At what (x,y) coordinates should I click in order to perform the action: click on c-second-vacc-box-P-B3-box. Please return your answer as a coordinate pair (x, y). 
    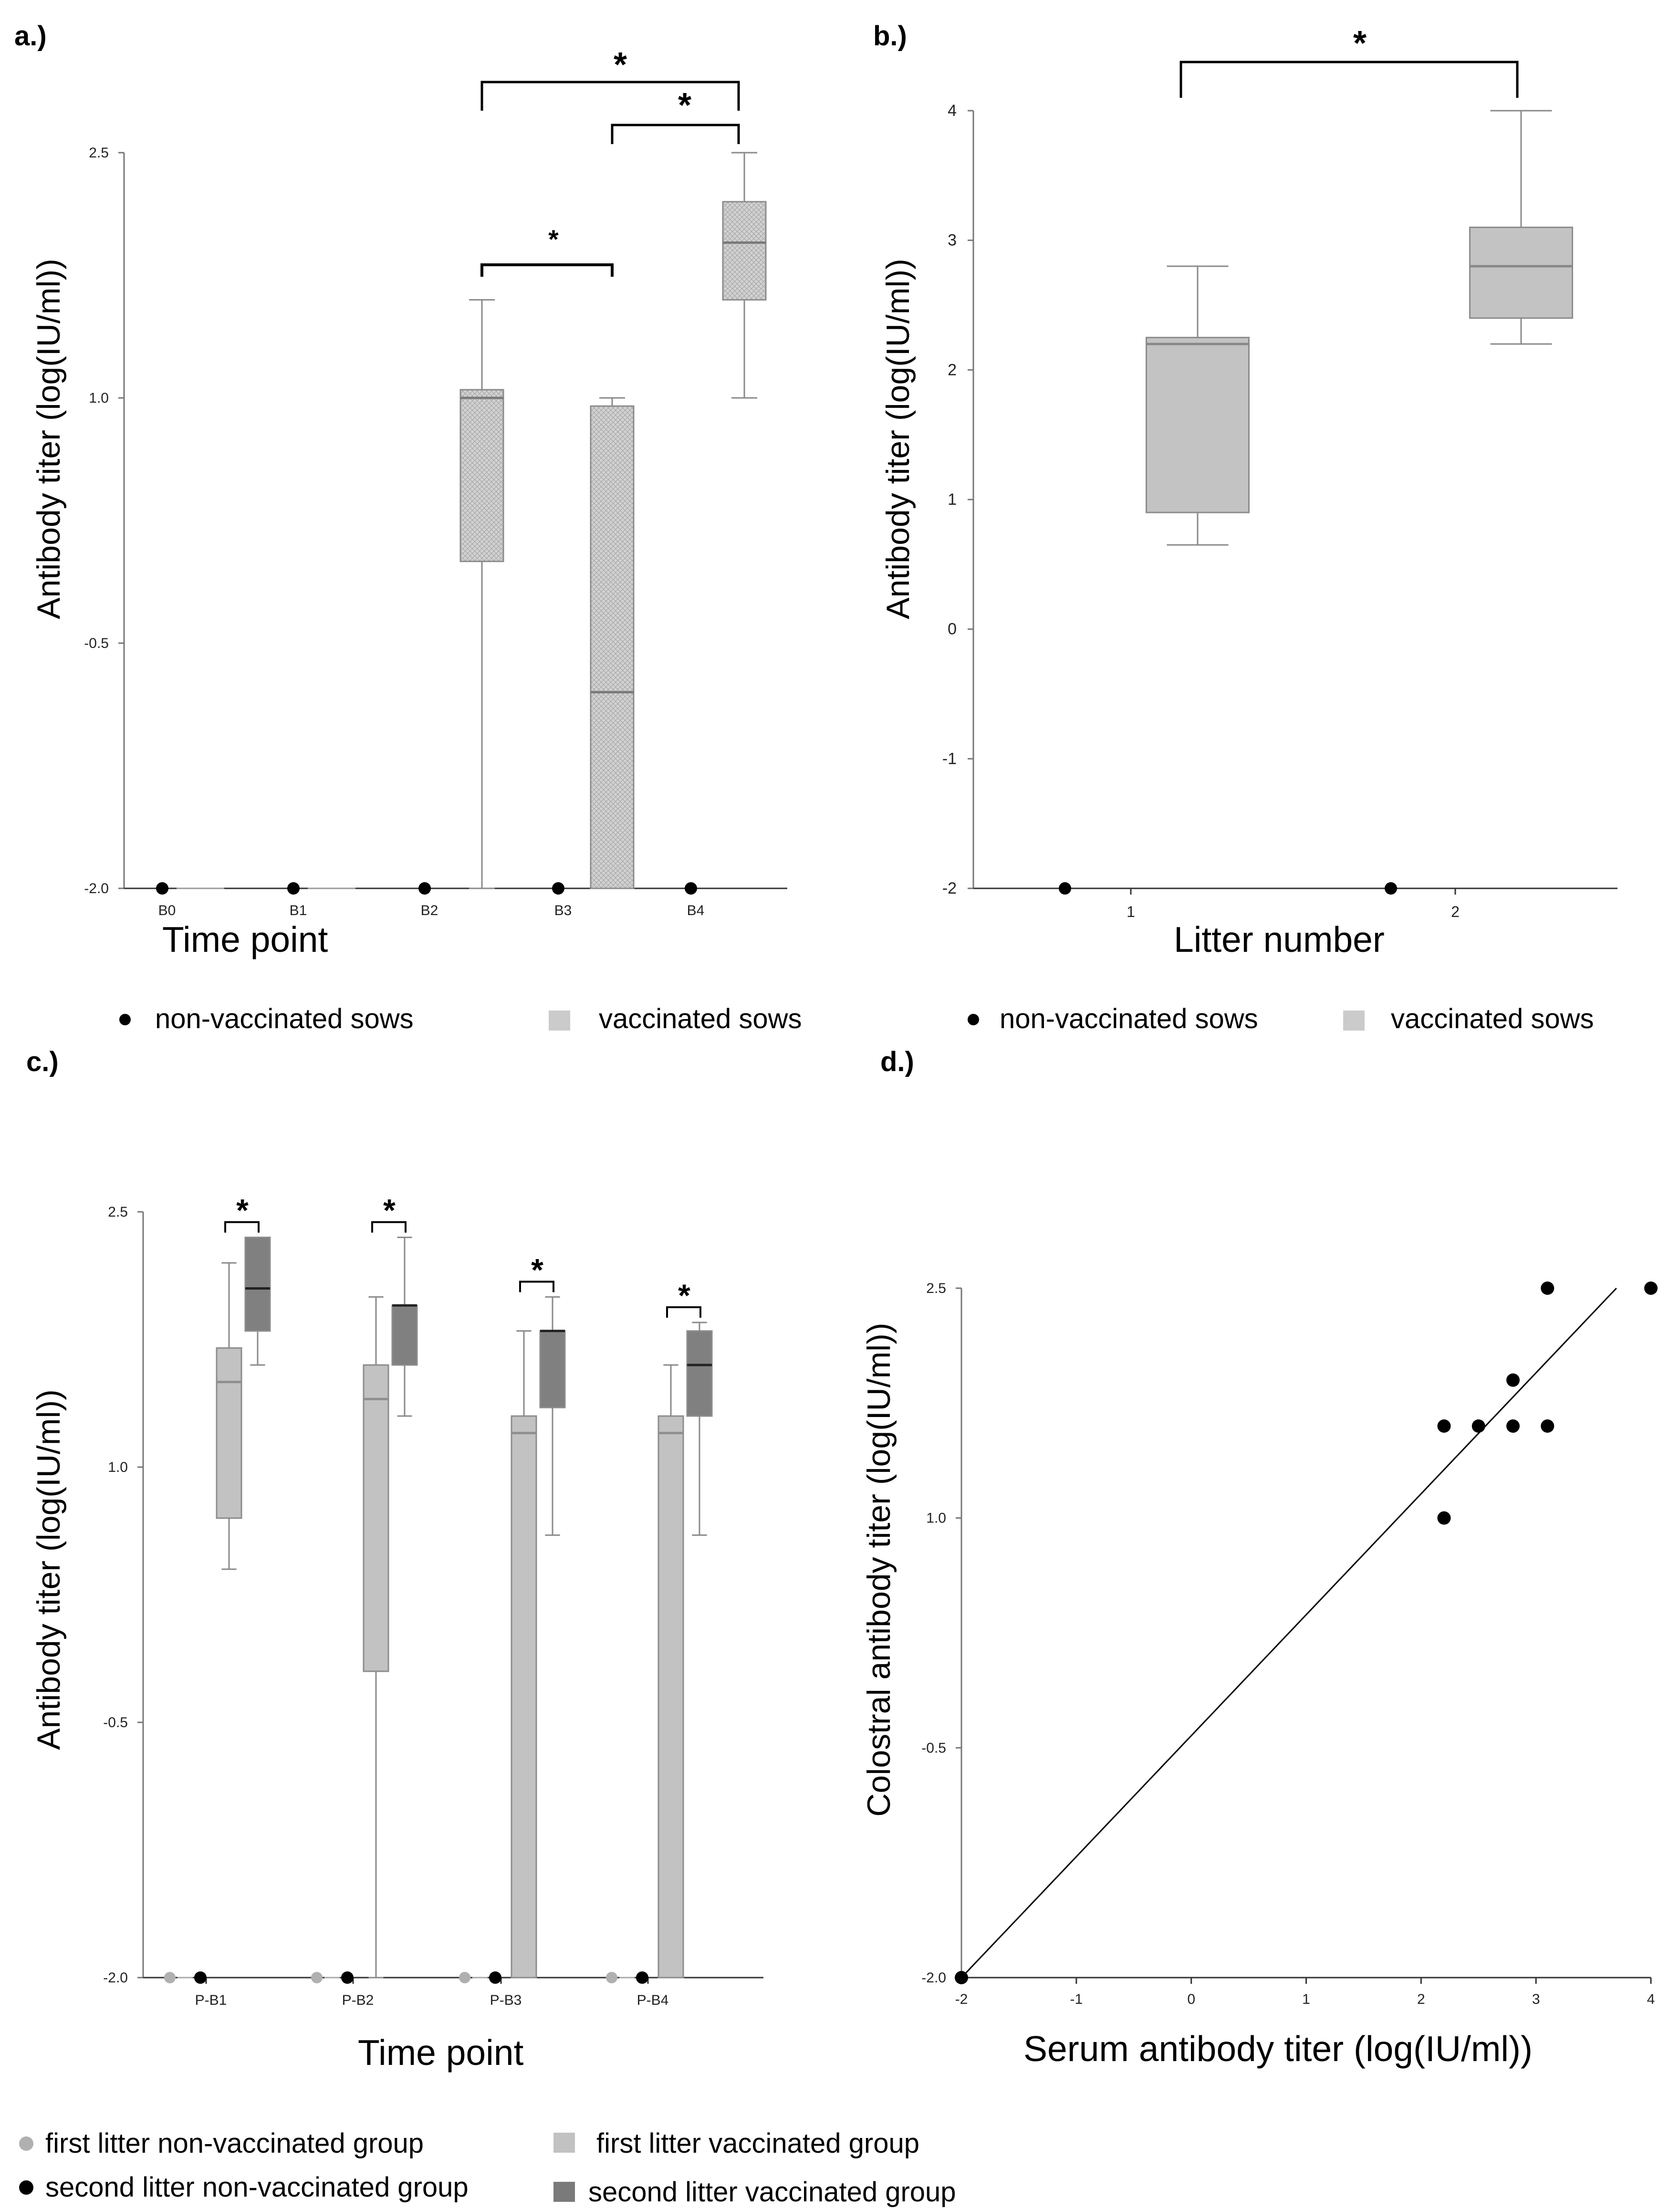
    Looking at the image, I should click on (552, 1369).